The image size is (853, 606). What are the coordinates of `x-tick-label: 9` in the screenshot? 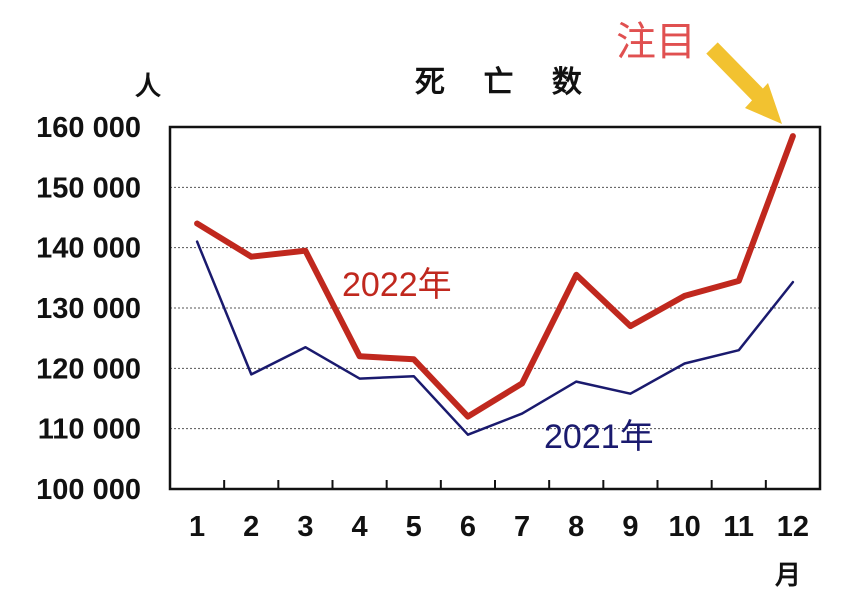 It's located at (630, 527).